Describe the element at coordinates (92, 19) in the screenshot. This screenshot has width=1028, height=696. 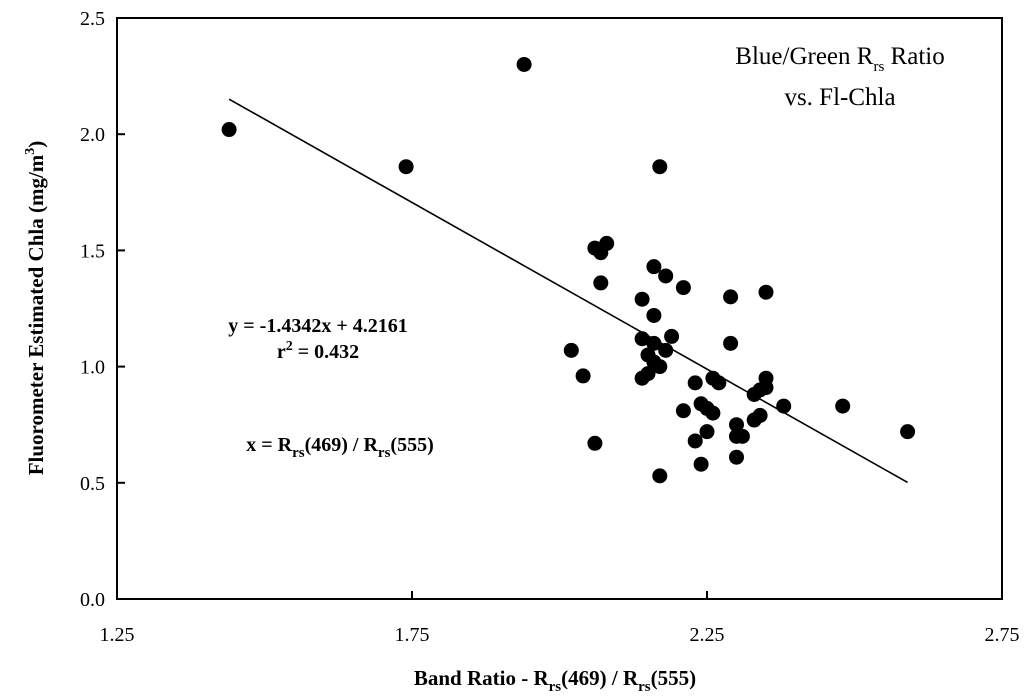
I see `y-tick-label: 2.5` at that location.